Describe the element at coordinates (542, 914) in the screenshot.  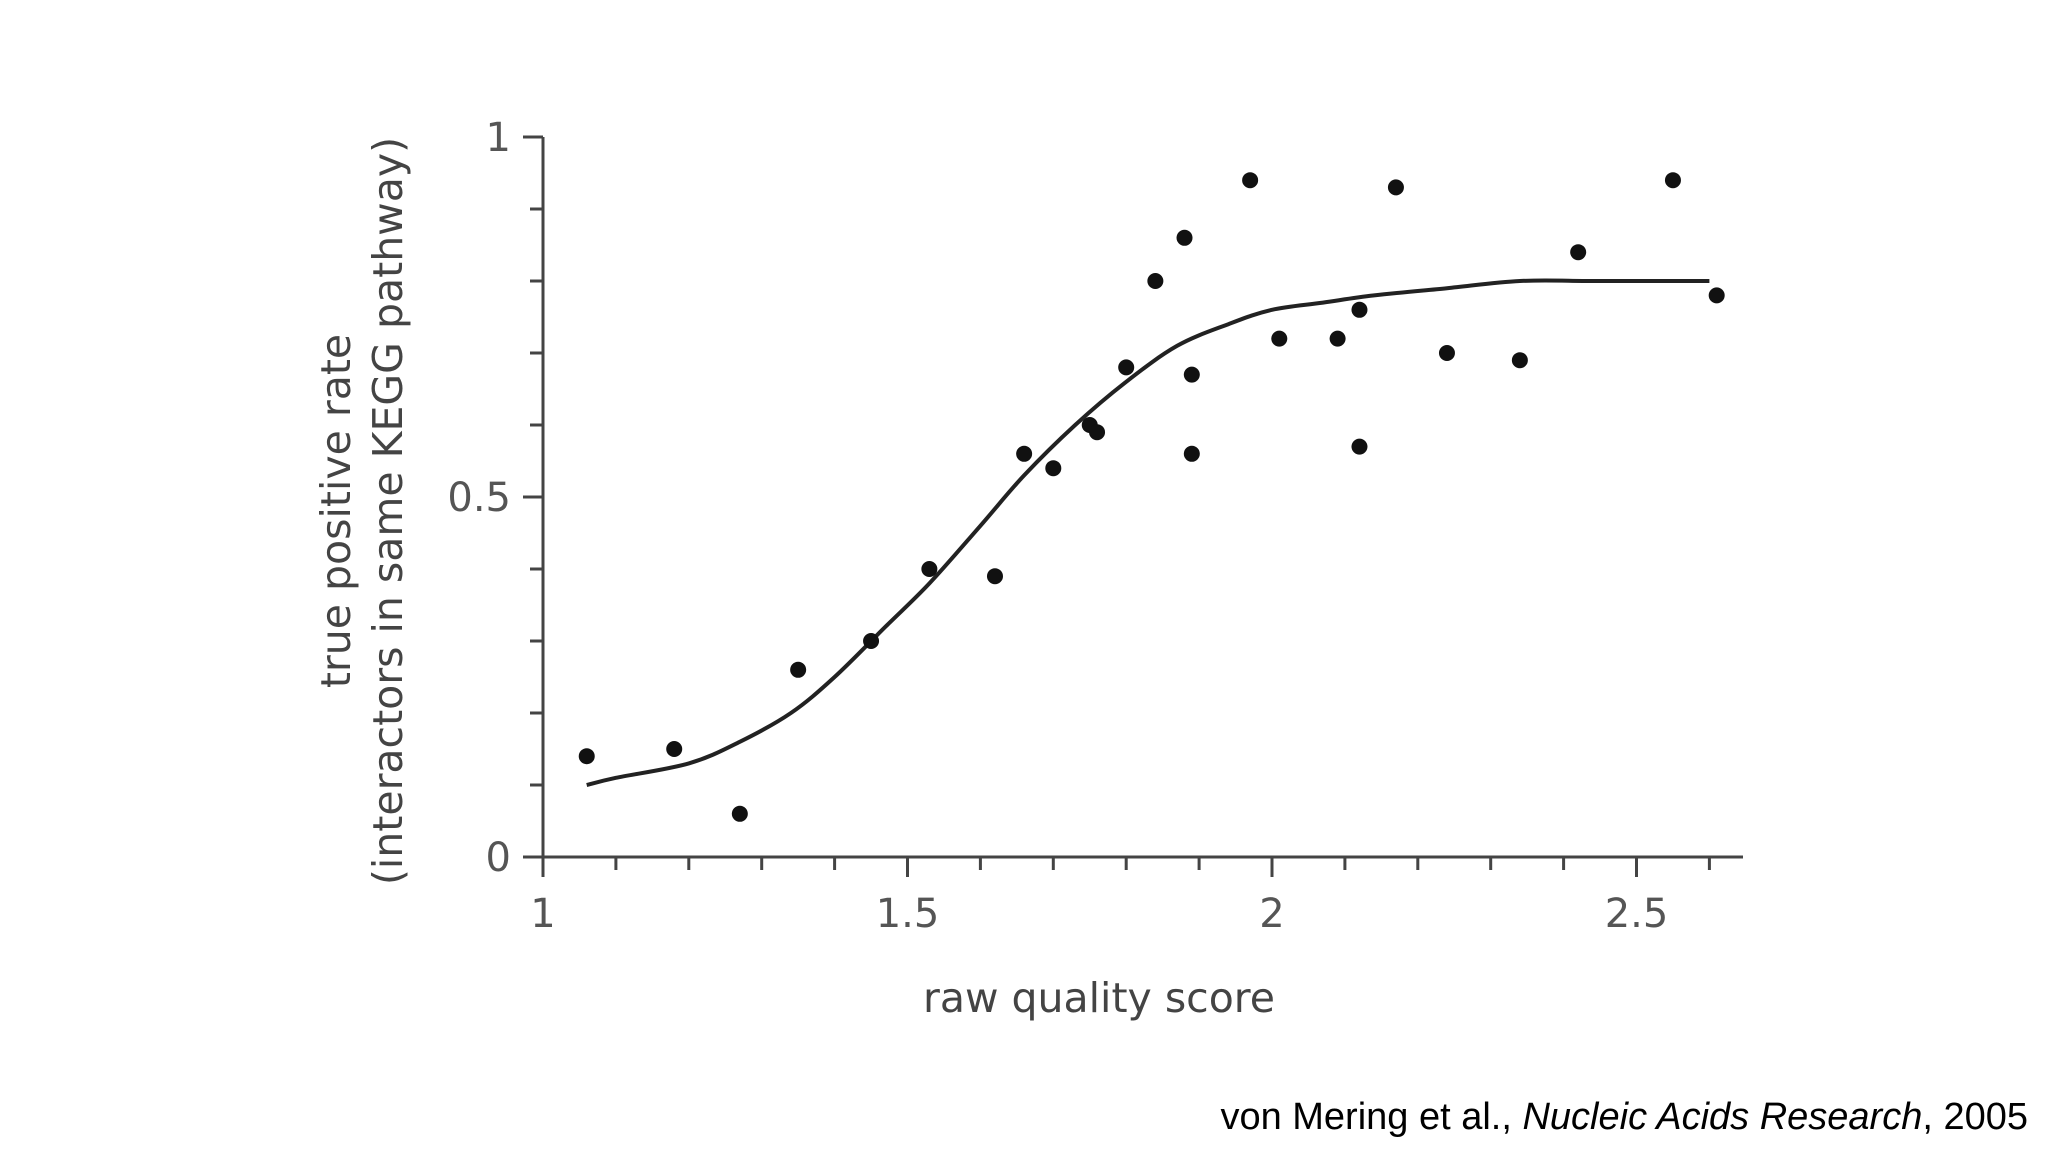
I see `x-tick-label: 1` at that location.